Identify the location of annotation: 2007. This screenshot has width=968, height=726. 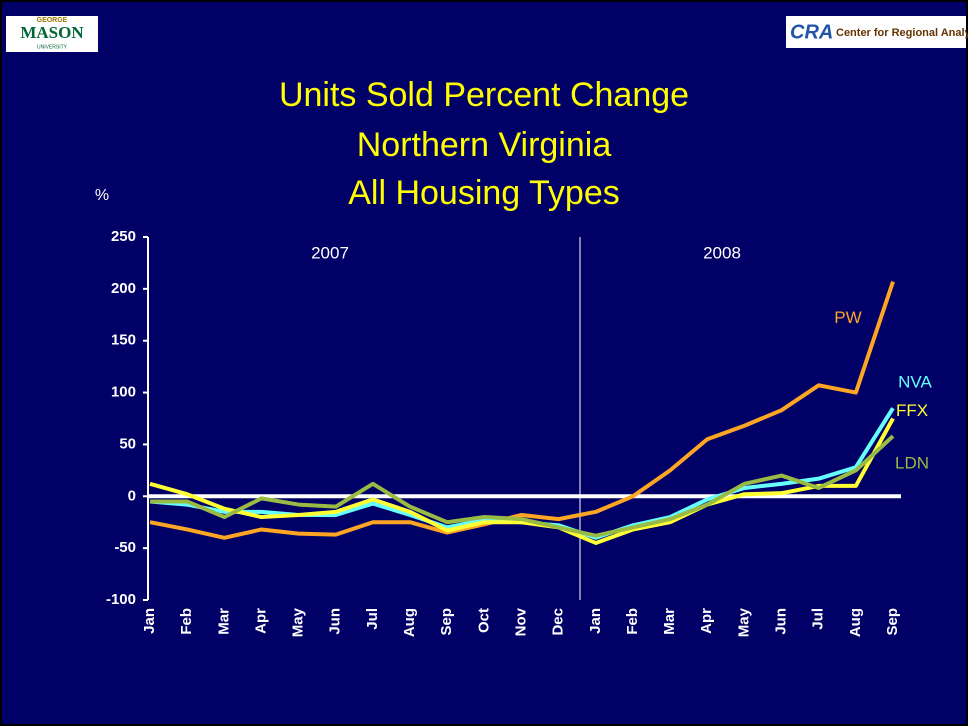
(330, 252).